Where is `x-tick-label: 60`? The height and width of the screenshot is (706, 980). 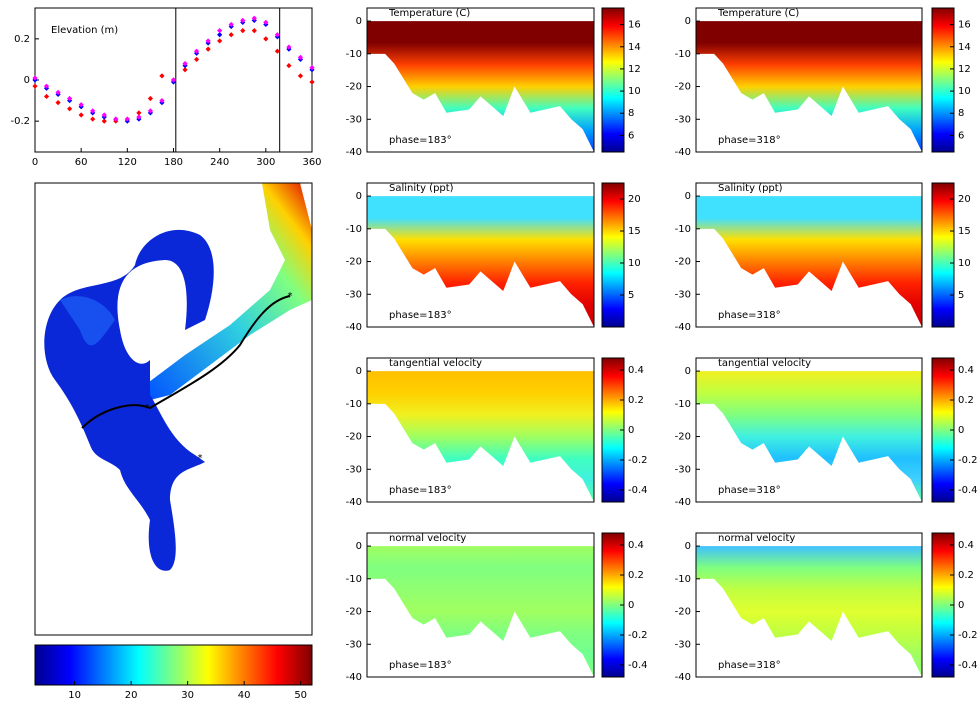 x-tick-label: 60 is located at coordinates (81, 162).